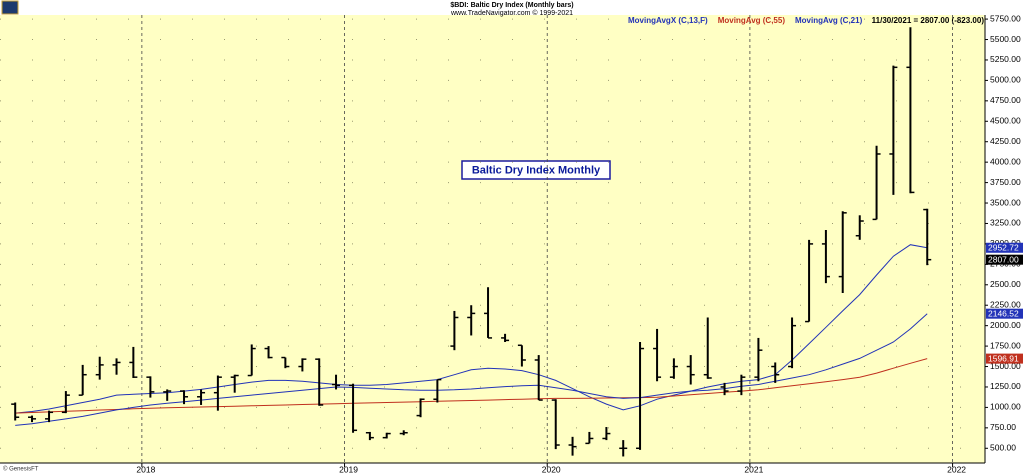 This screenshot has height=475, width=1024. What do you see at coordinates (928, 20) in the screenshot?
I see `last-quote: 11/30/2021 = 2807.00 (-823.00)` at bounding box center [928, 20].